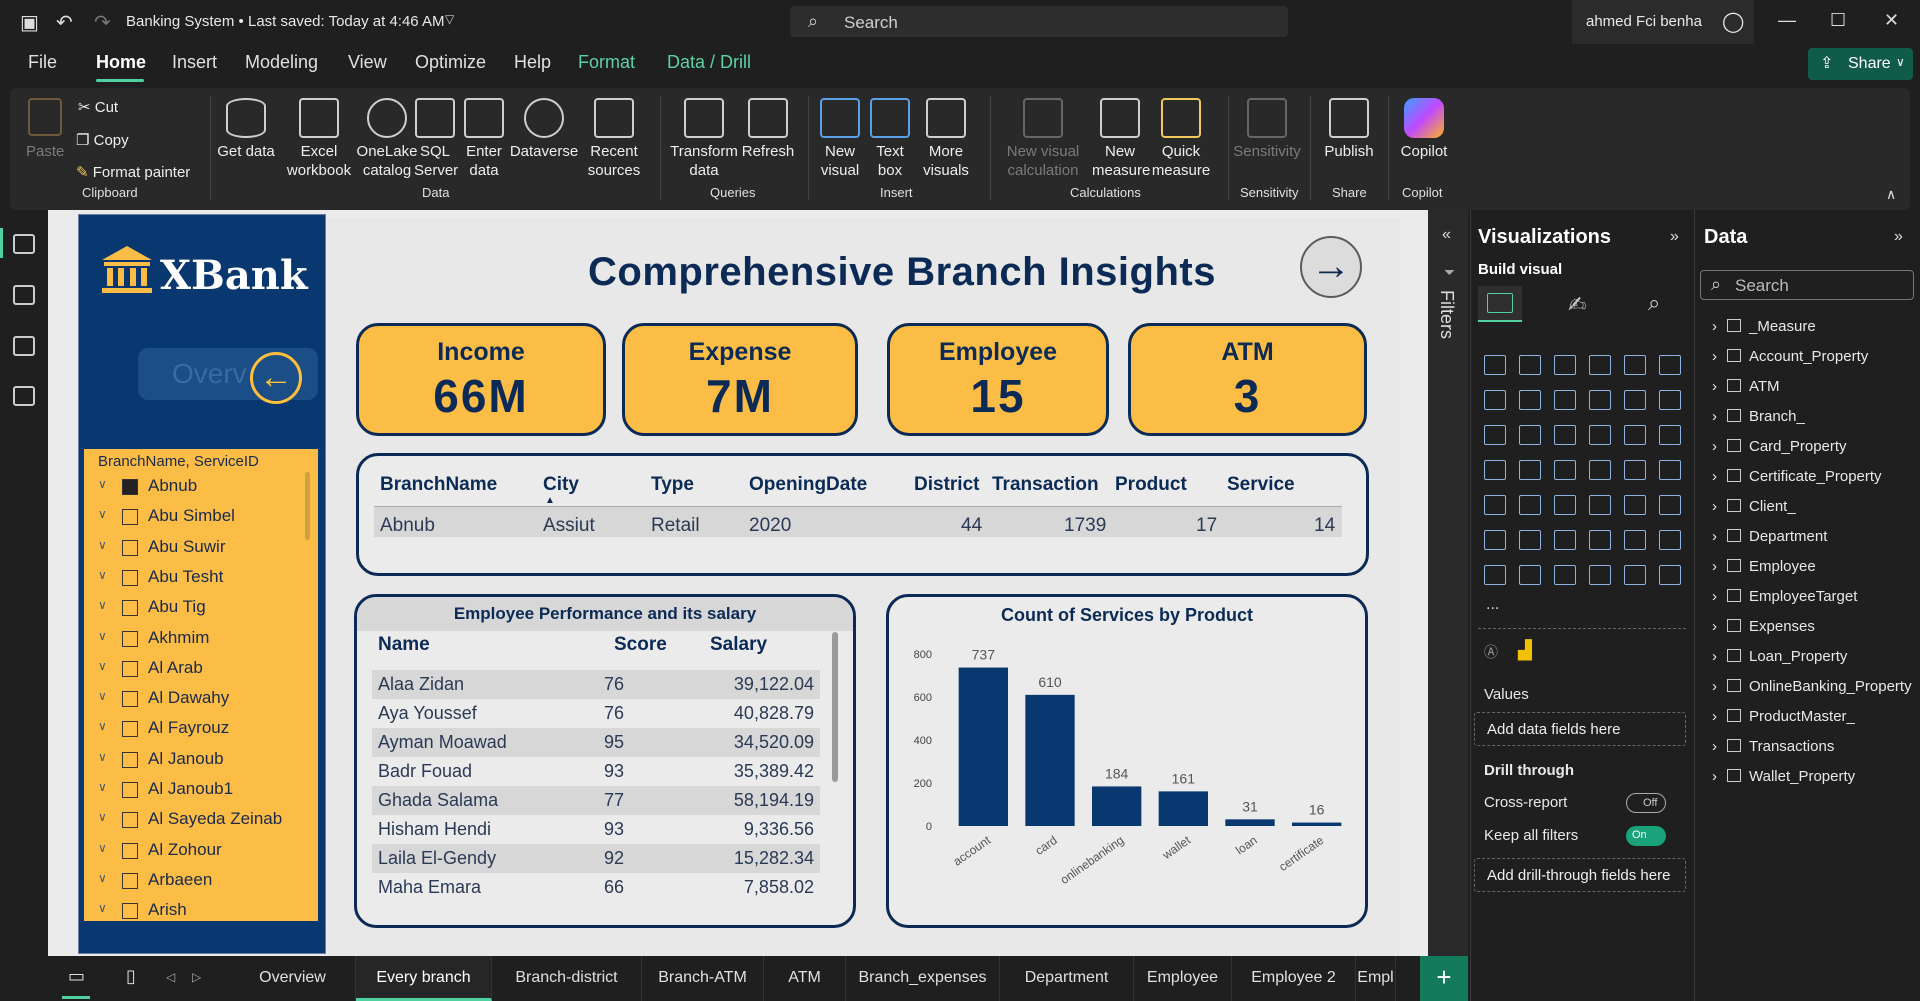  Describe the element at coordinates (1448, 590) in the screenshot. I see `filters-pane-collapsed` at that location.